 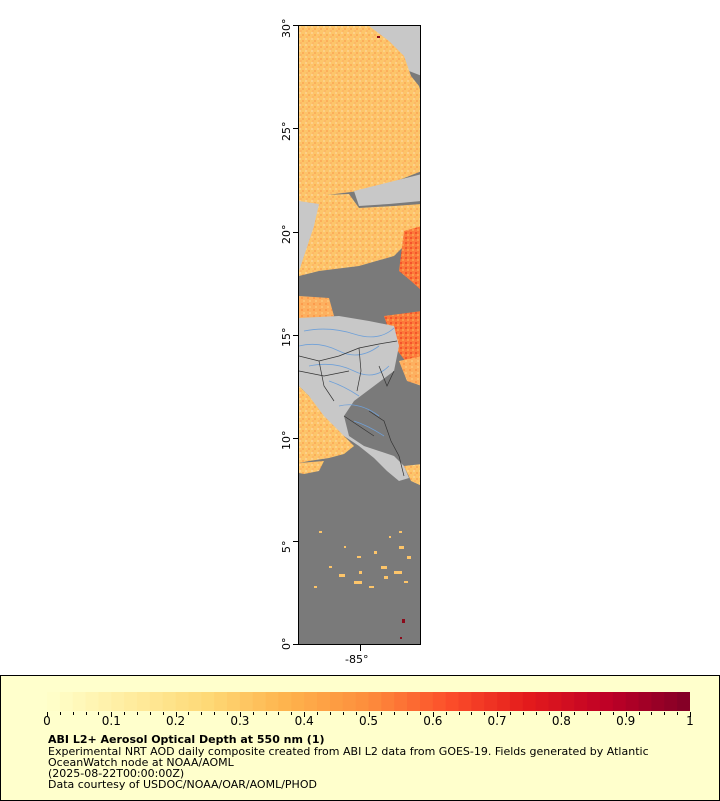 I want to click on land-central, so click(x=354, y=398).